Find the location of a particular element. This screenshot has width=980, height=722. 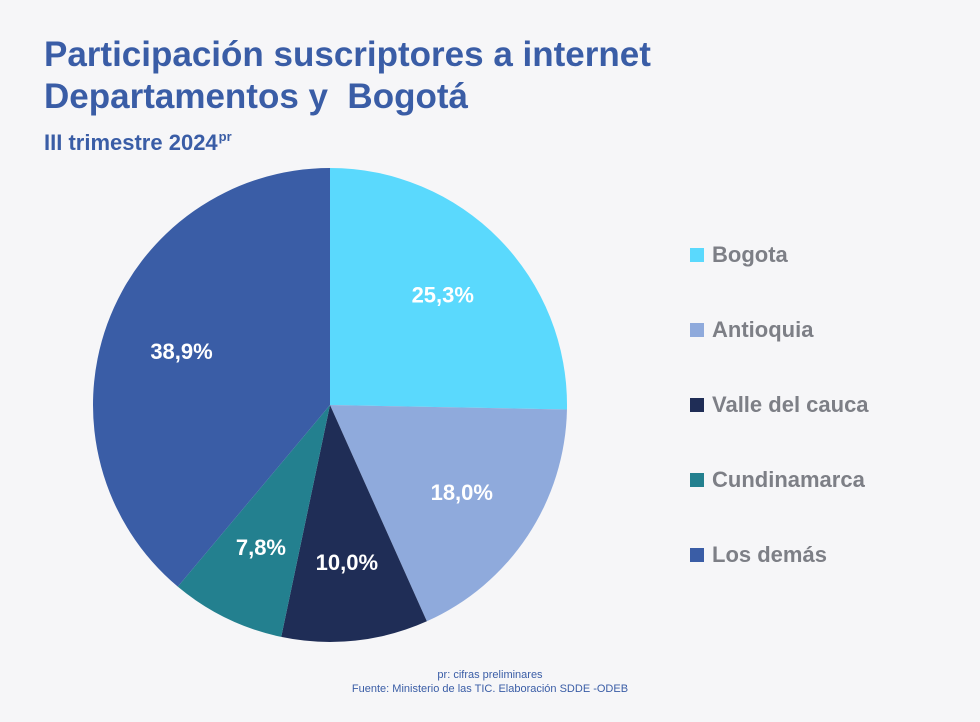

pie-slice-cundinamarca is located at coordinates (253, 521).